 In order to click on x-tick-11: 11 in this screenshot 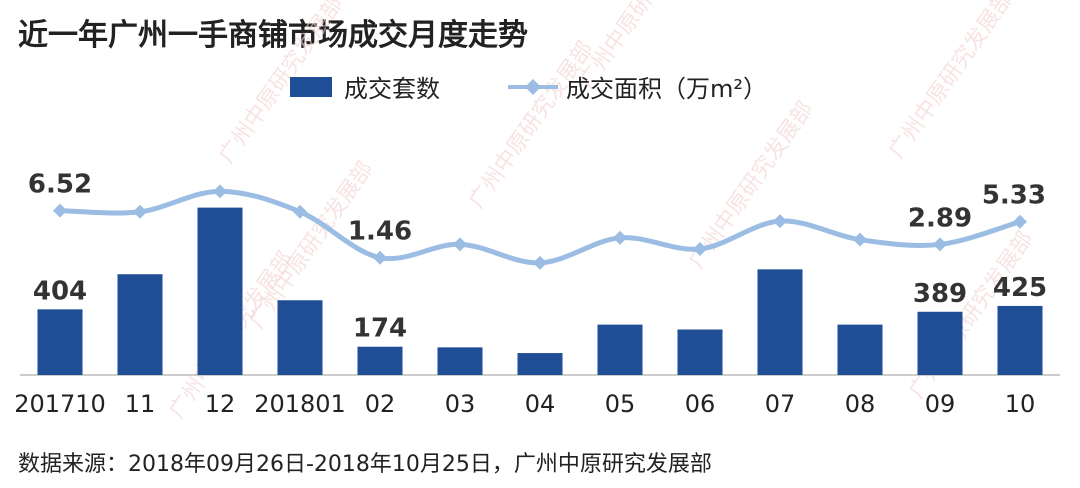, I will do `click(140, 404)`.